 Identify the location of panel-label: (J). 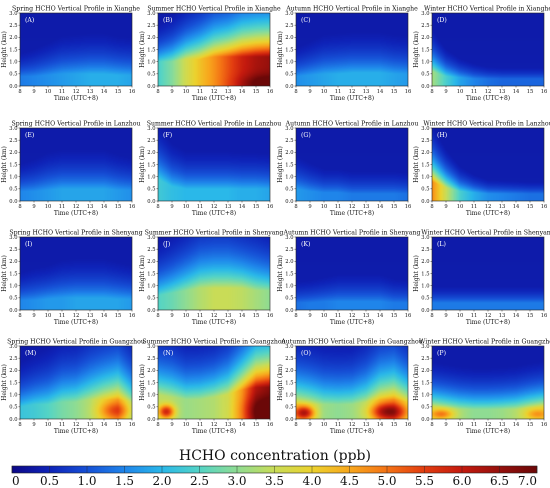
(166, 244).